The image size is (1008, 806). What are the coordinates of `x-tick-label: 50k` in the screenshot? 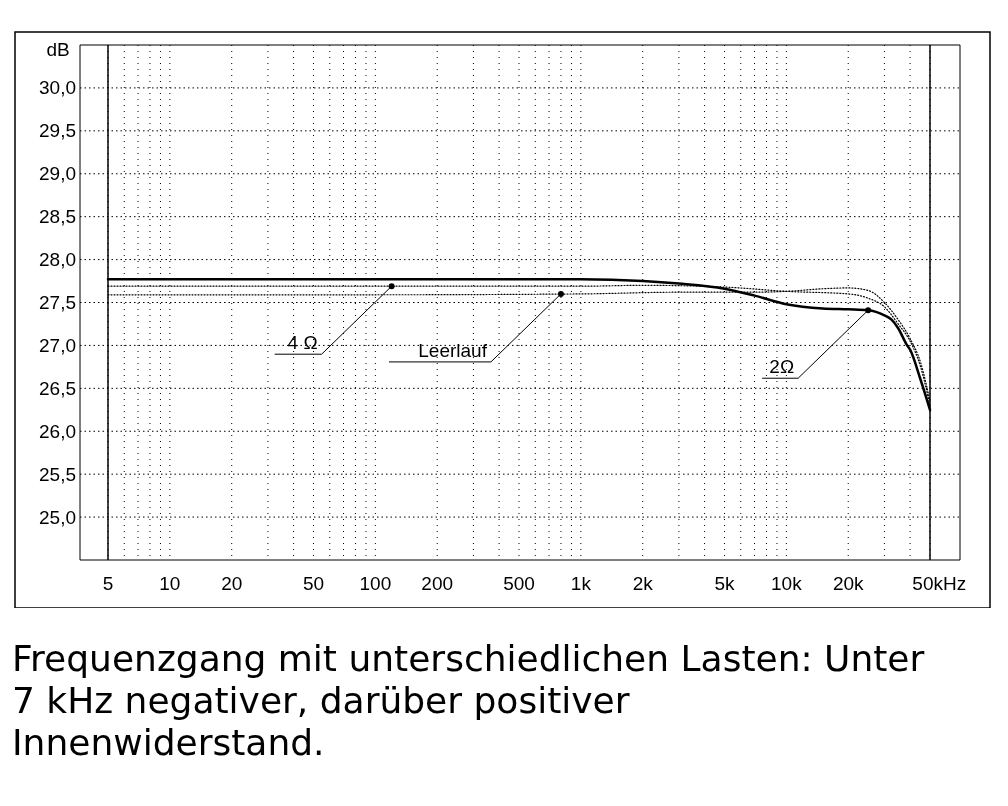 It's located at (928, 583).